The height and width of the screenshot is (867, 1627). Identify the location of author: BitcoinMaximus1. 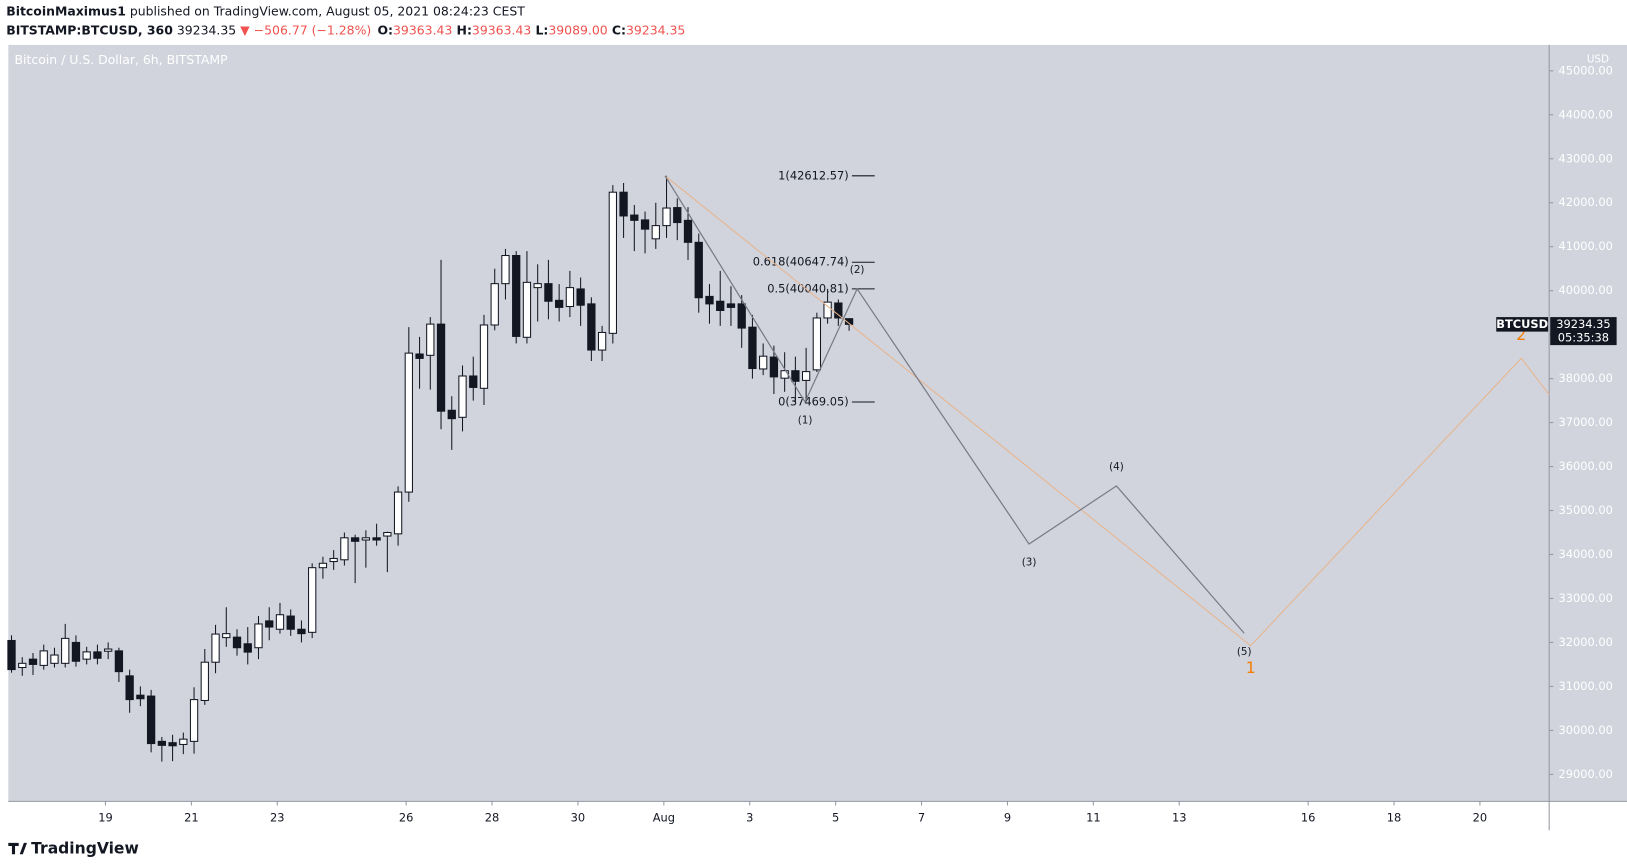
(66, 10).